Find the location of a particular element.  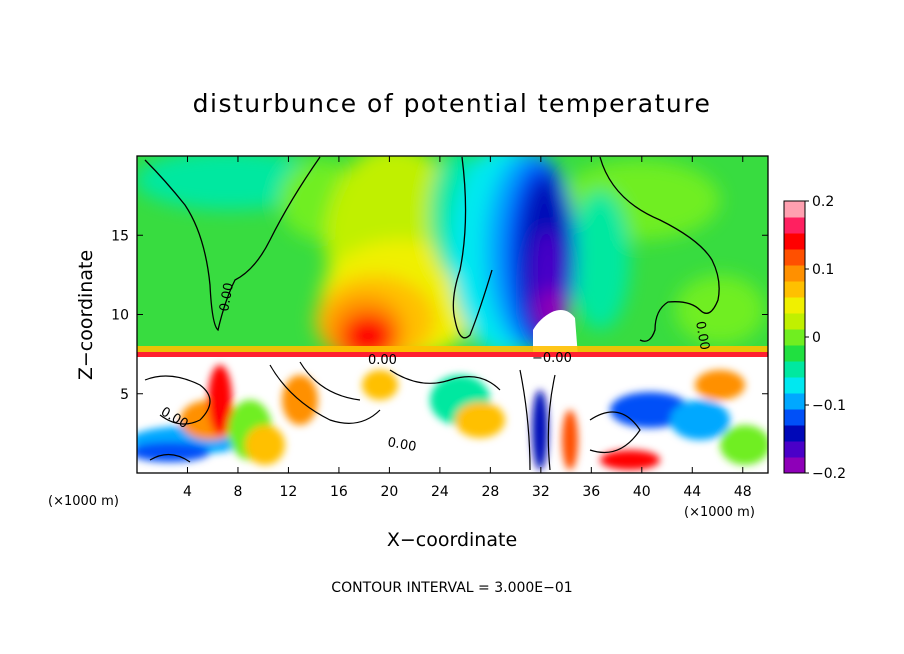

colorbar-tick-label: 0 is located at coordinates (816, 338).